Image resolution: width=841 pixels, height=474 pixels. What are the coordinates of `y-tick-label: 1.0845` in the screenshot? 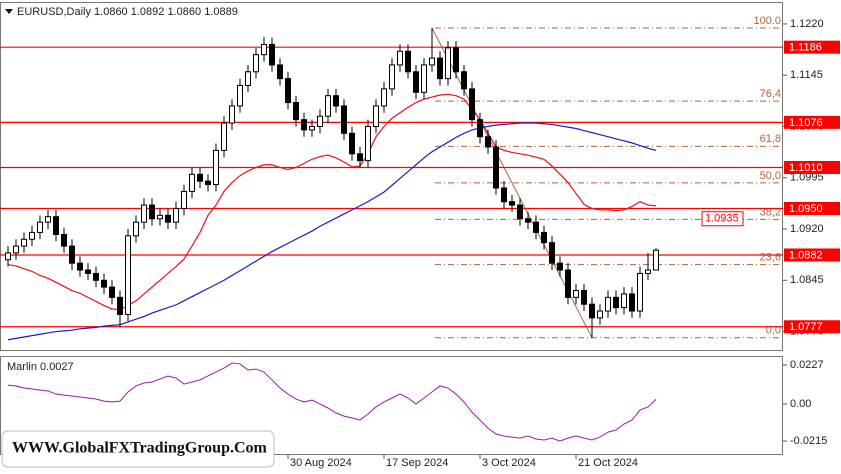 It's located at (807, 280).